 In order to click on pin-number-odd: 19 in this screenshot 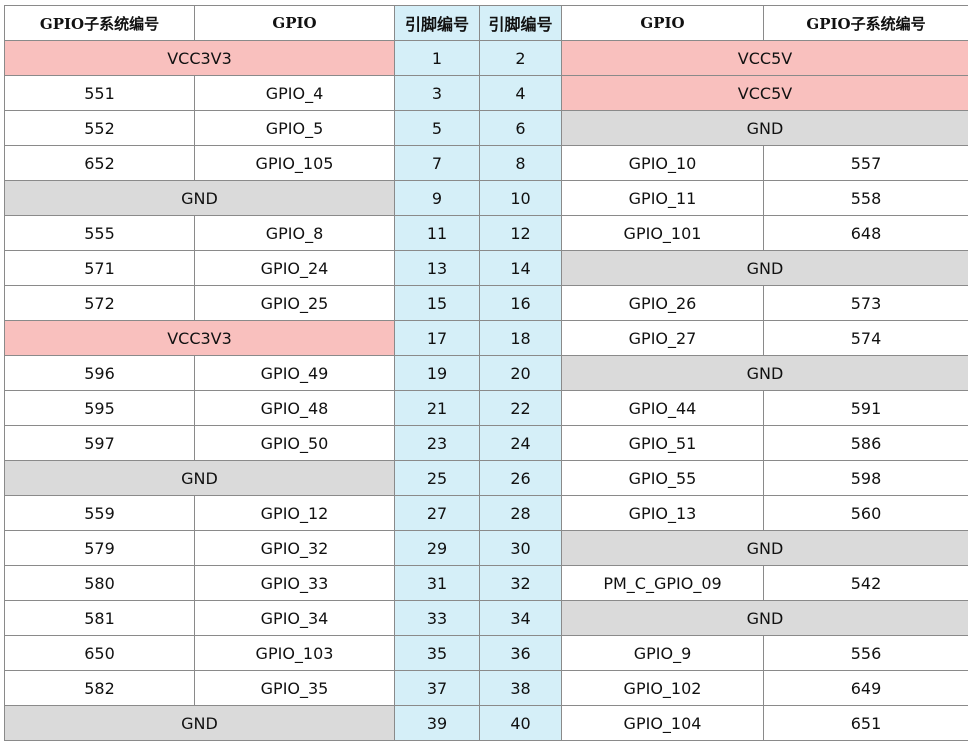, I will do `click(437, 373)`.